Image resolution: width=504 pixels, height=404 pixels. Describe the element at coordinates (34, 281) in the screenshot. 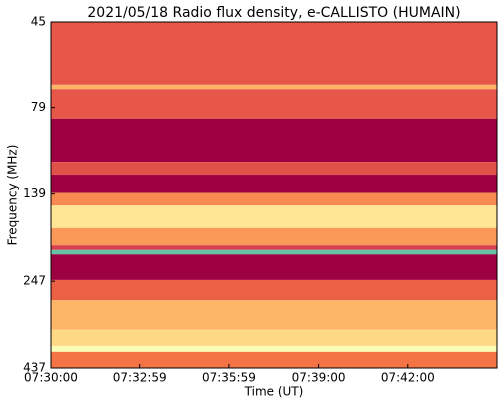

I see `y-tick-label: 247` at that location.